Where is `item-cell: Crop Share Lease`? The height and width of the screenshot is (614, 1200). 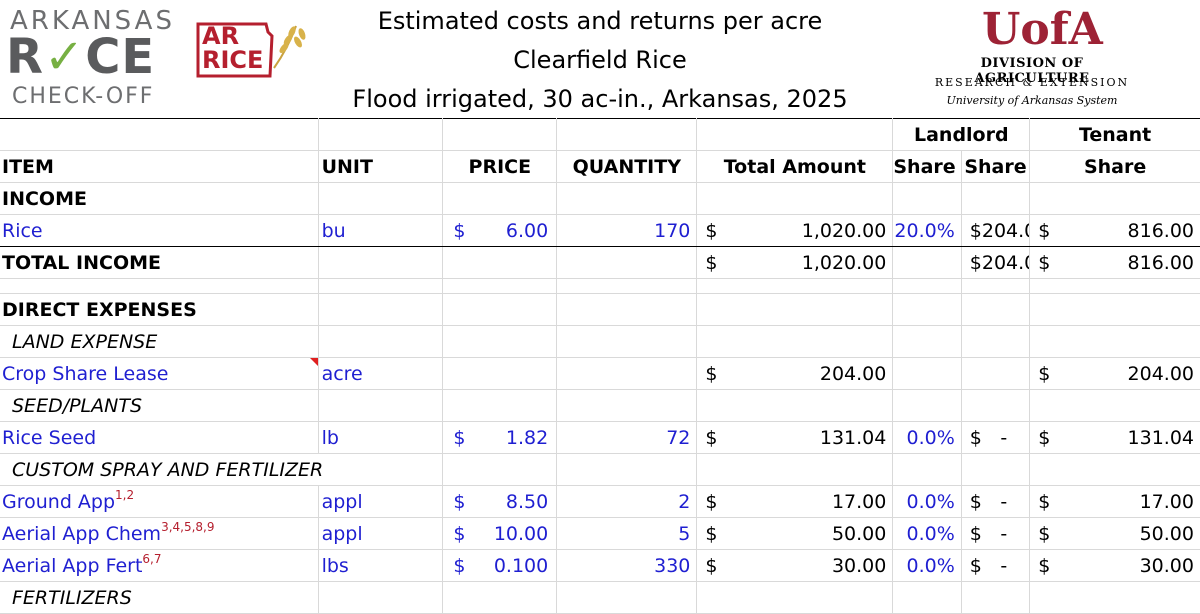
item-cell: Crop Share Lease is located at coordinates (159, 373).